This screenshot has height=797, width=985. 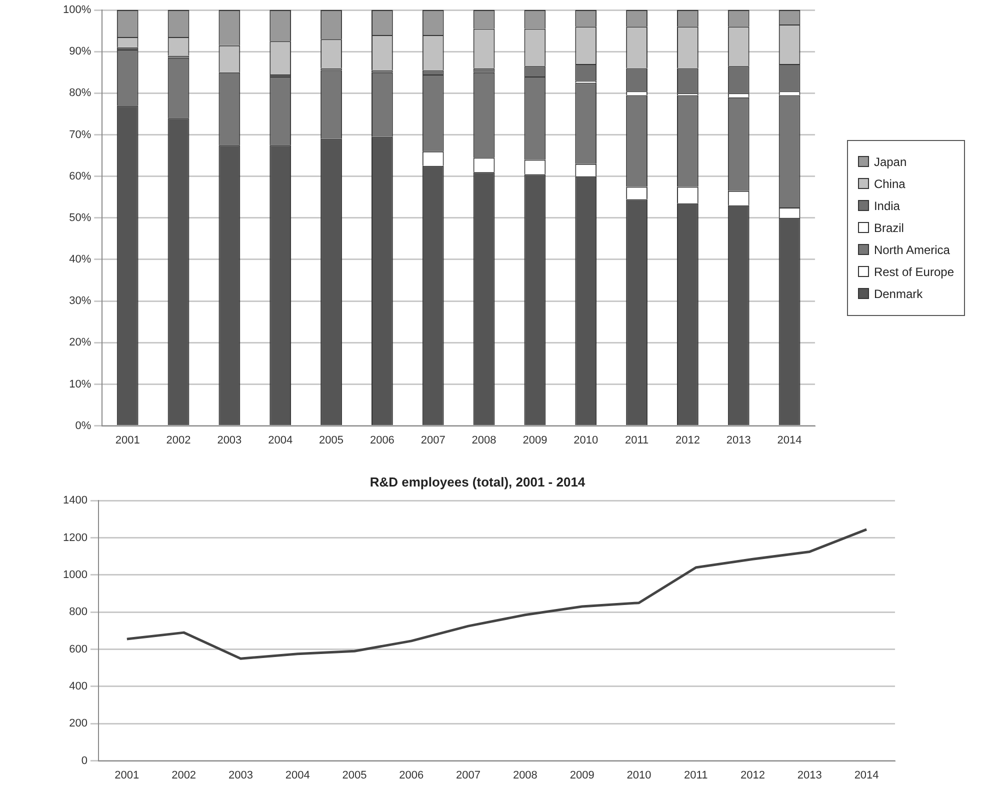 I want to click on y-tick-label: 50%, so click(x=80, y=218).